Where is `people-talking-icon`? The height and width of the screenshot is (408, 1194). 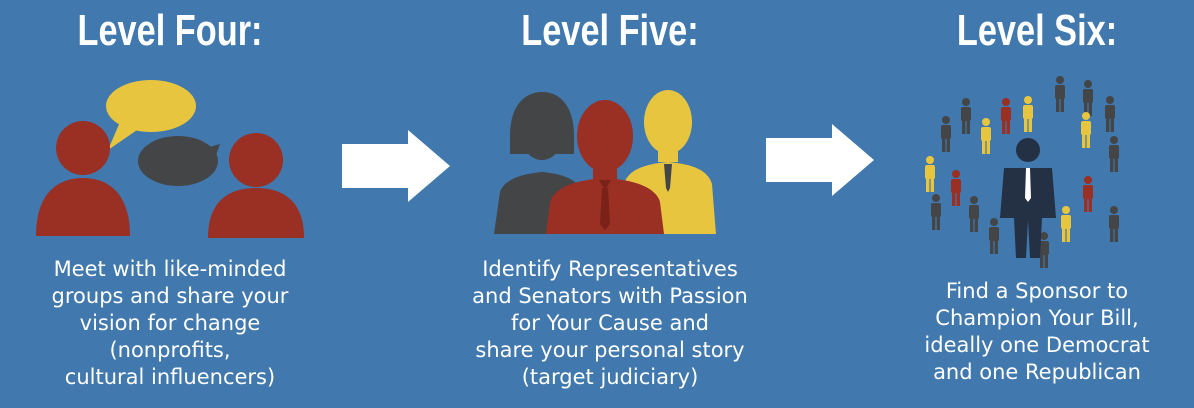
people-talking-icon is located at coordinates (170, 159).